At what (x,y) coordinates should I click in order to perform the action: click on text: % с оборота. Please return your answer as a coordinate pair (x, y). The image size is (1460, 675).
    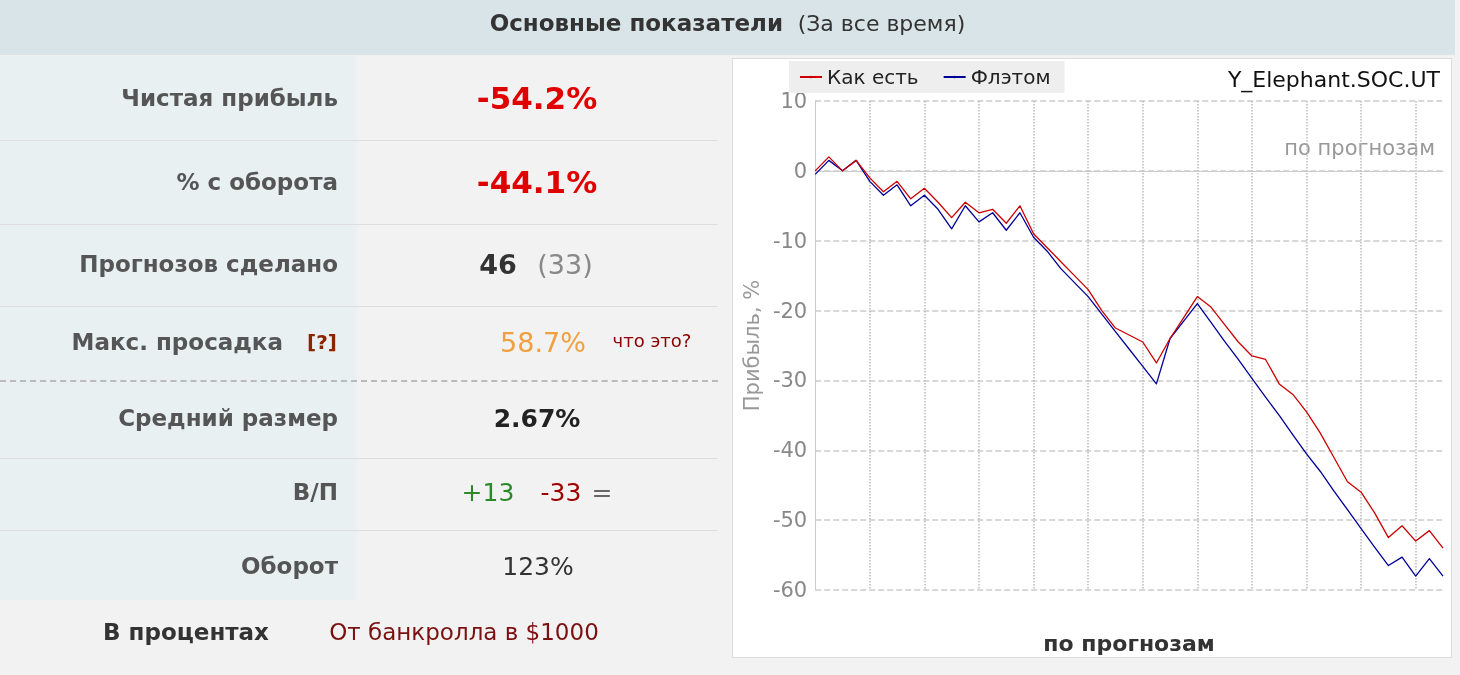
    Looking at the image, I should click on (257, 182).